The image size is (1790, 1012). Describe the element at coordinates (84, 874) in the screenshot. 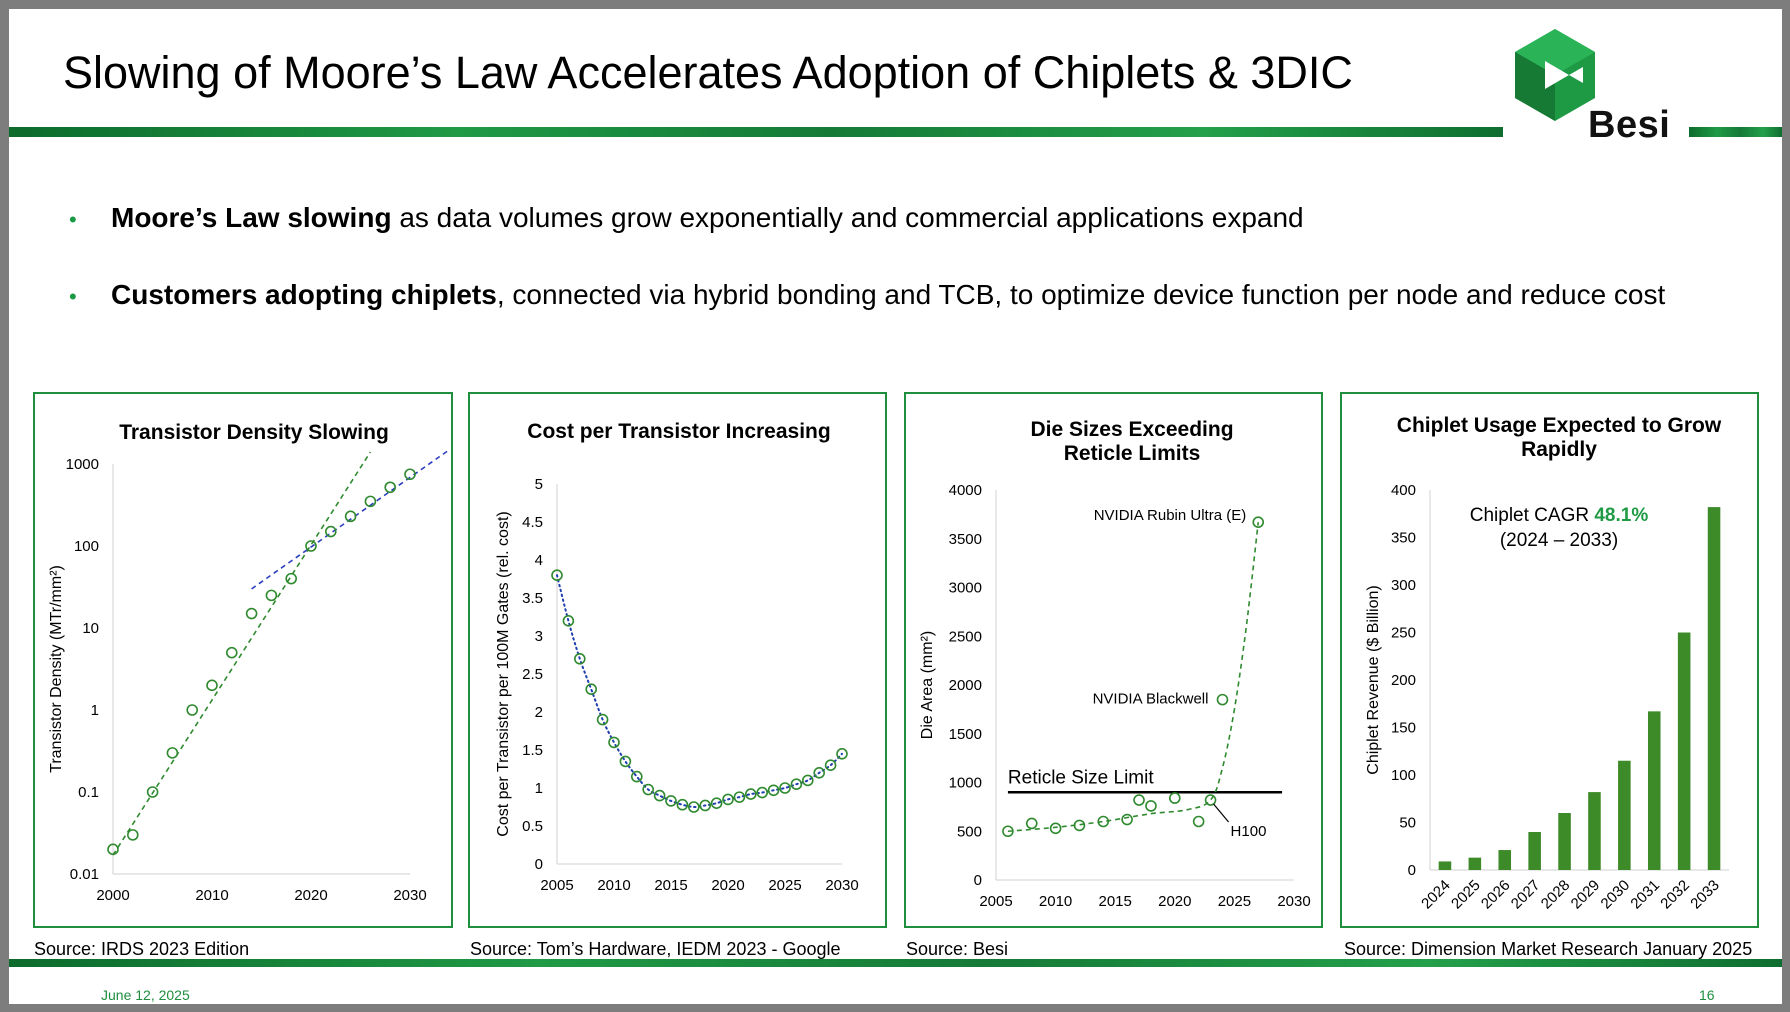

I see `y-tick-label: 0.01` at that location.